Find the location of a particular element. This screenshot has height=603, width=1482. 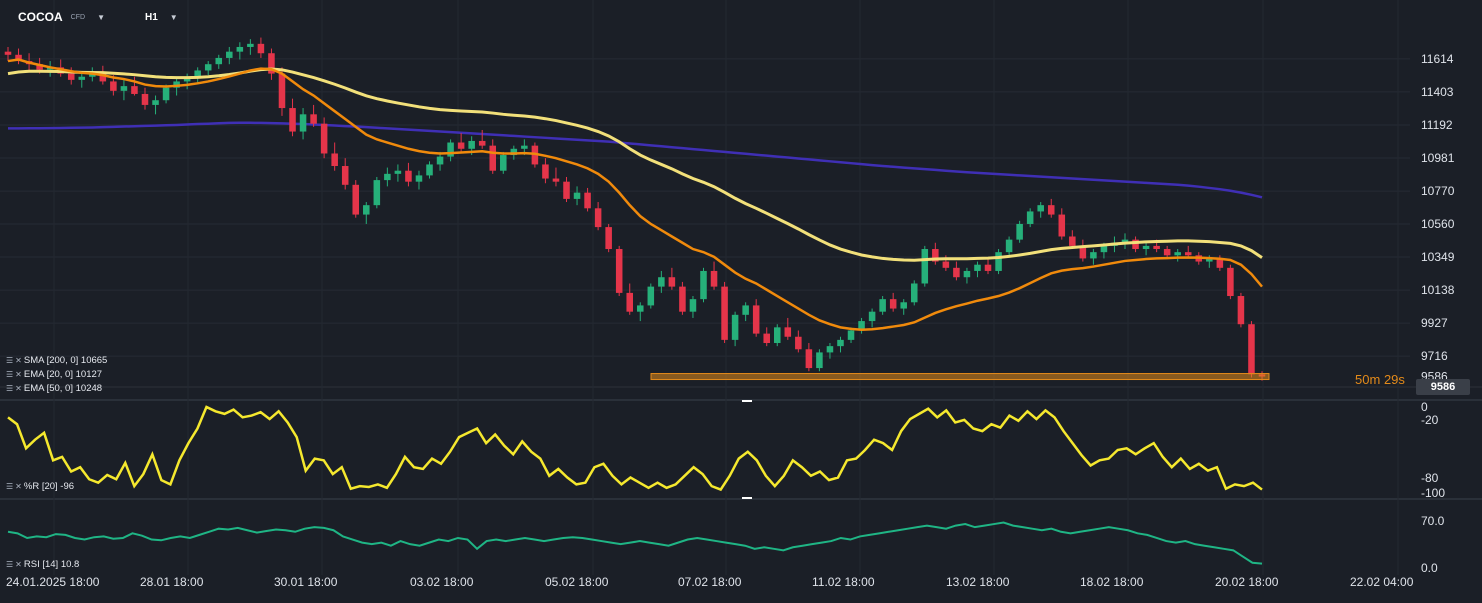

willr-tick-label: -20 is located at coordinates (1430, 420).